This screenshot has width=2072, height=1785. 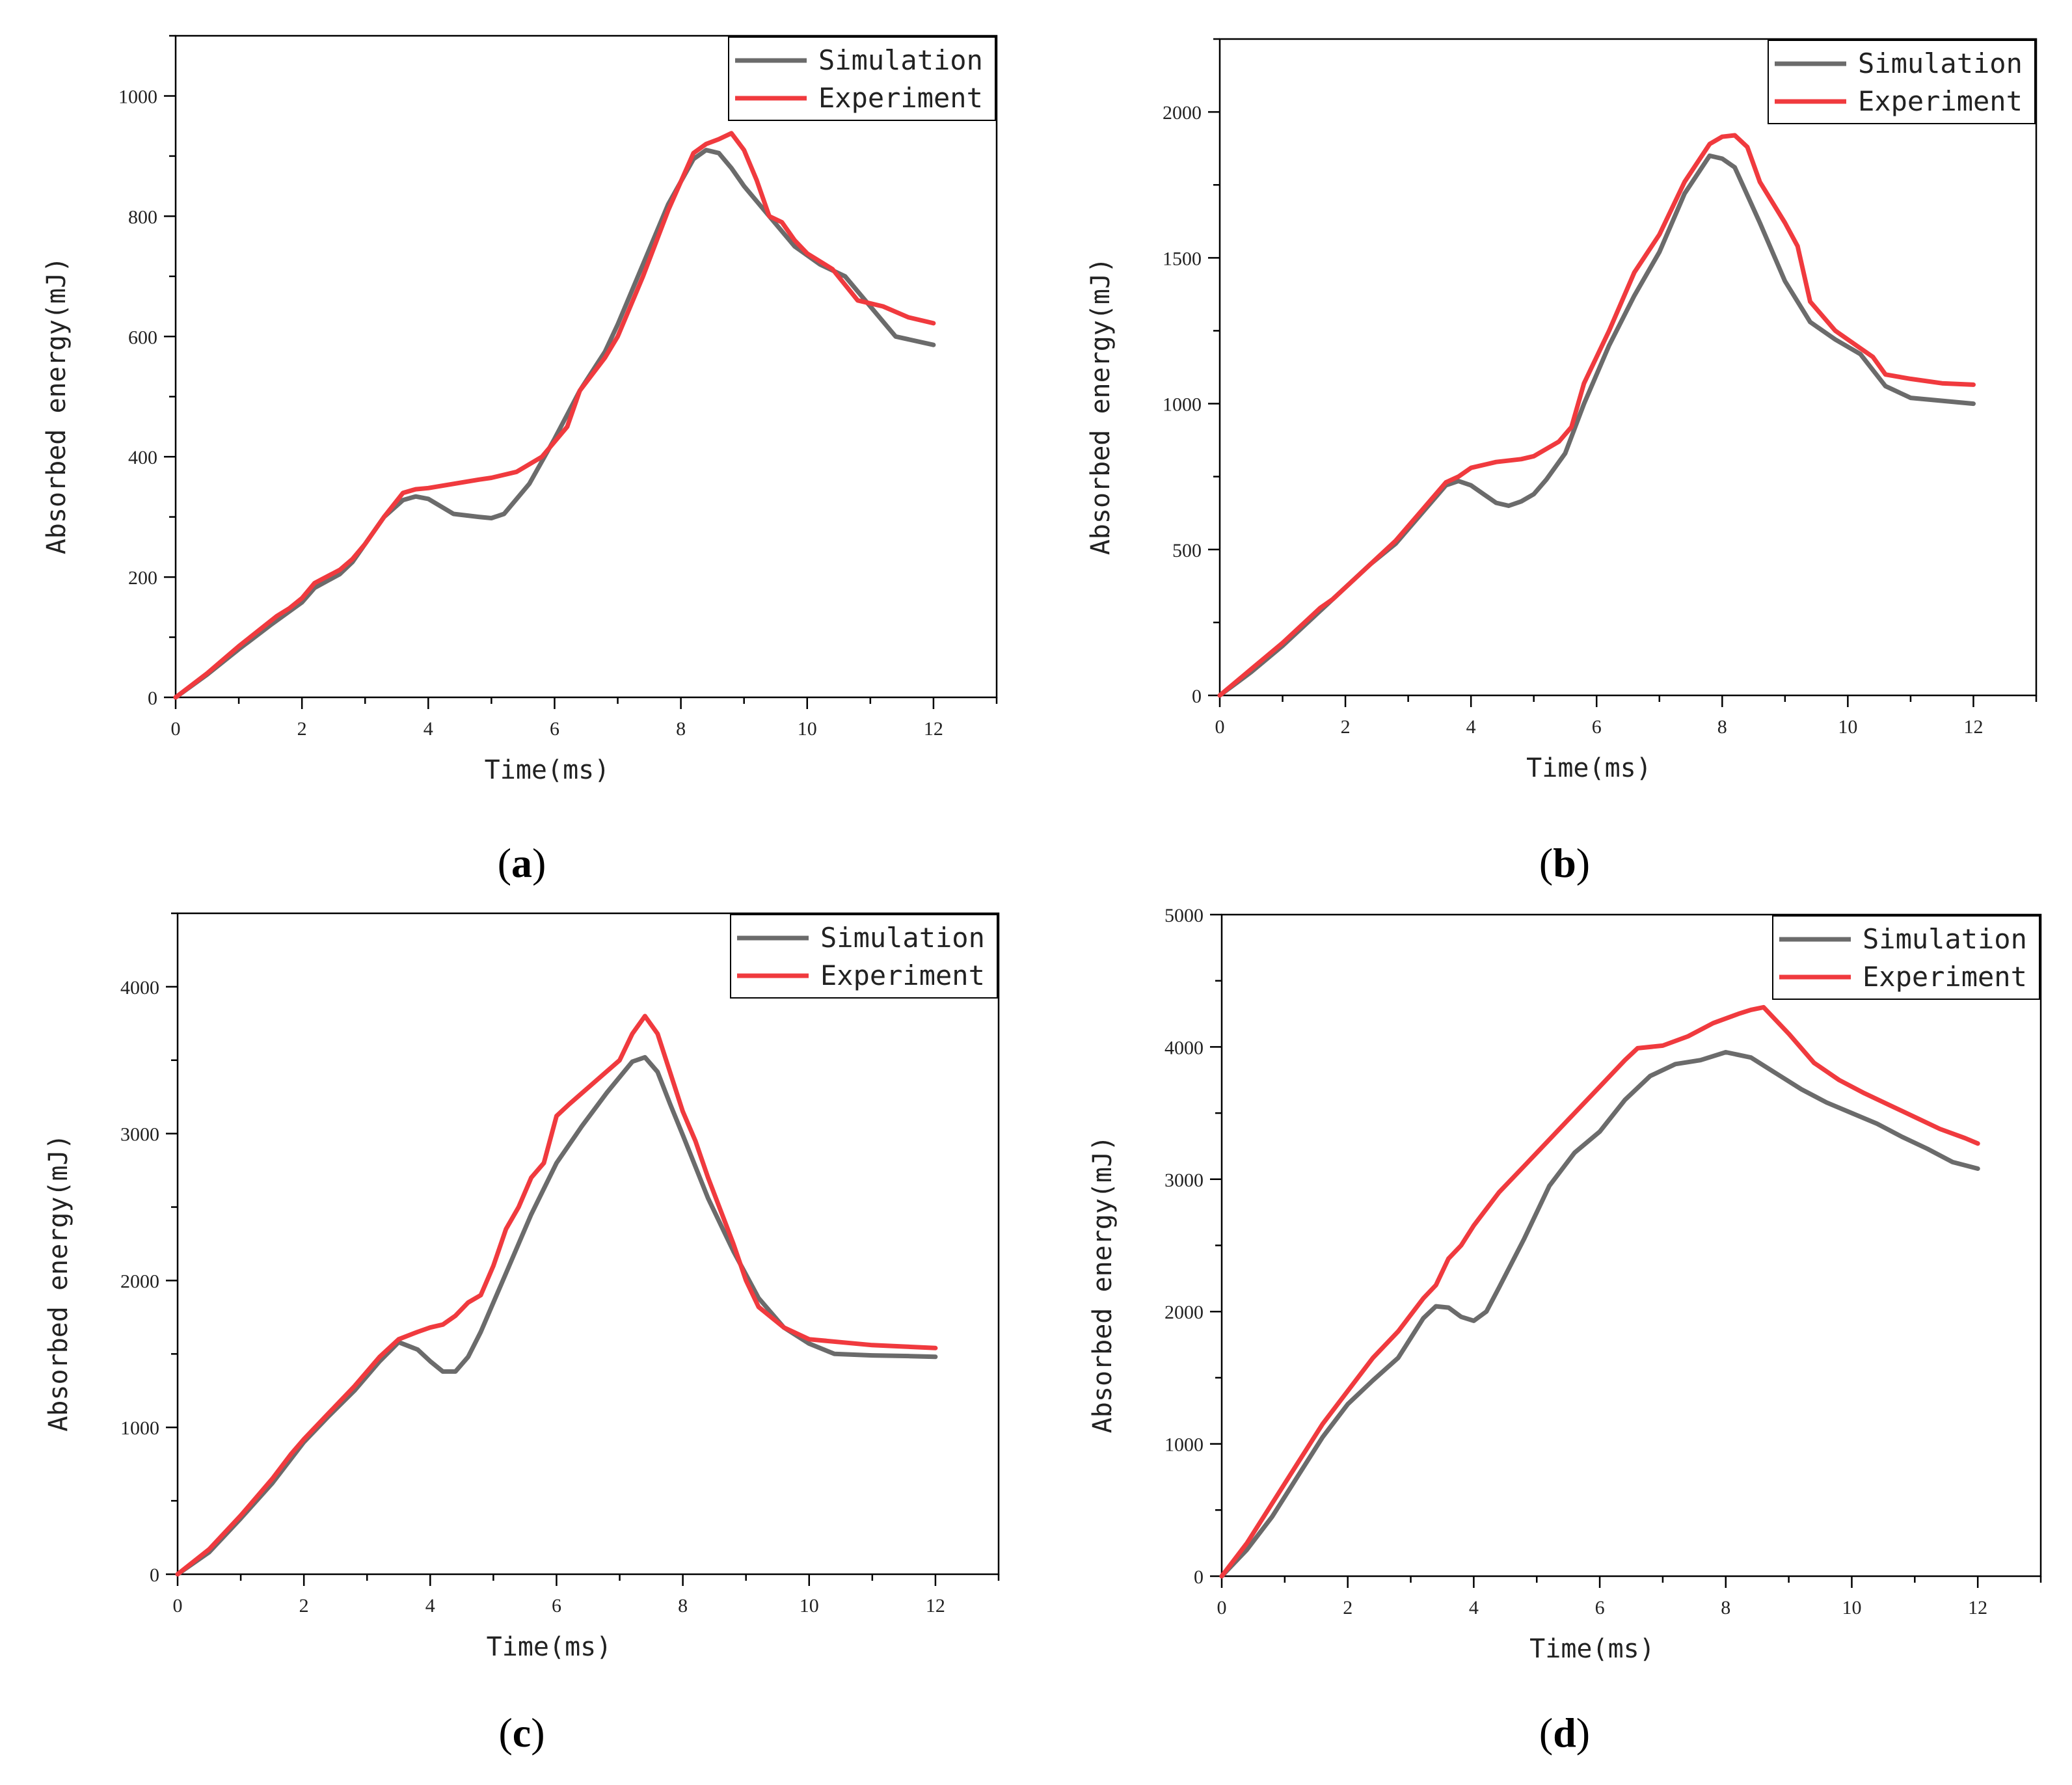 I want to click on panel-label: (b), so click(x=1564, y=863).